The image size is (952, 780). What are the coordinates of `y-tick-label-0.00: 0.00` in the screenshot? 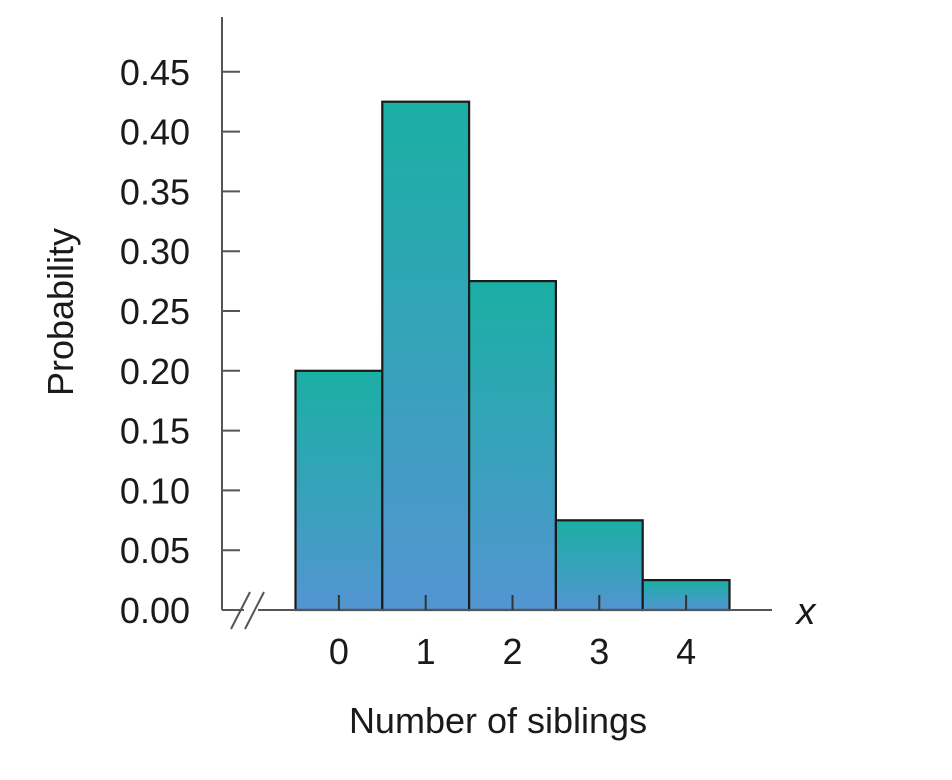 It's located at (155, 610).